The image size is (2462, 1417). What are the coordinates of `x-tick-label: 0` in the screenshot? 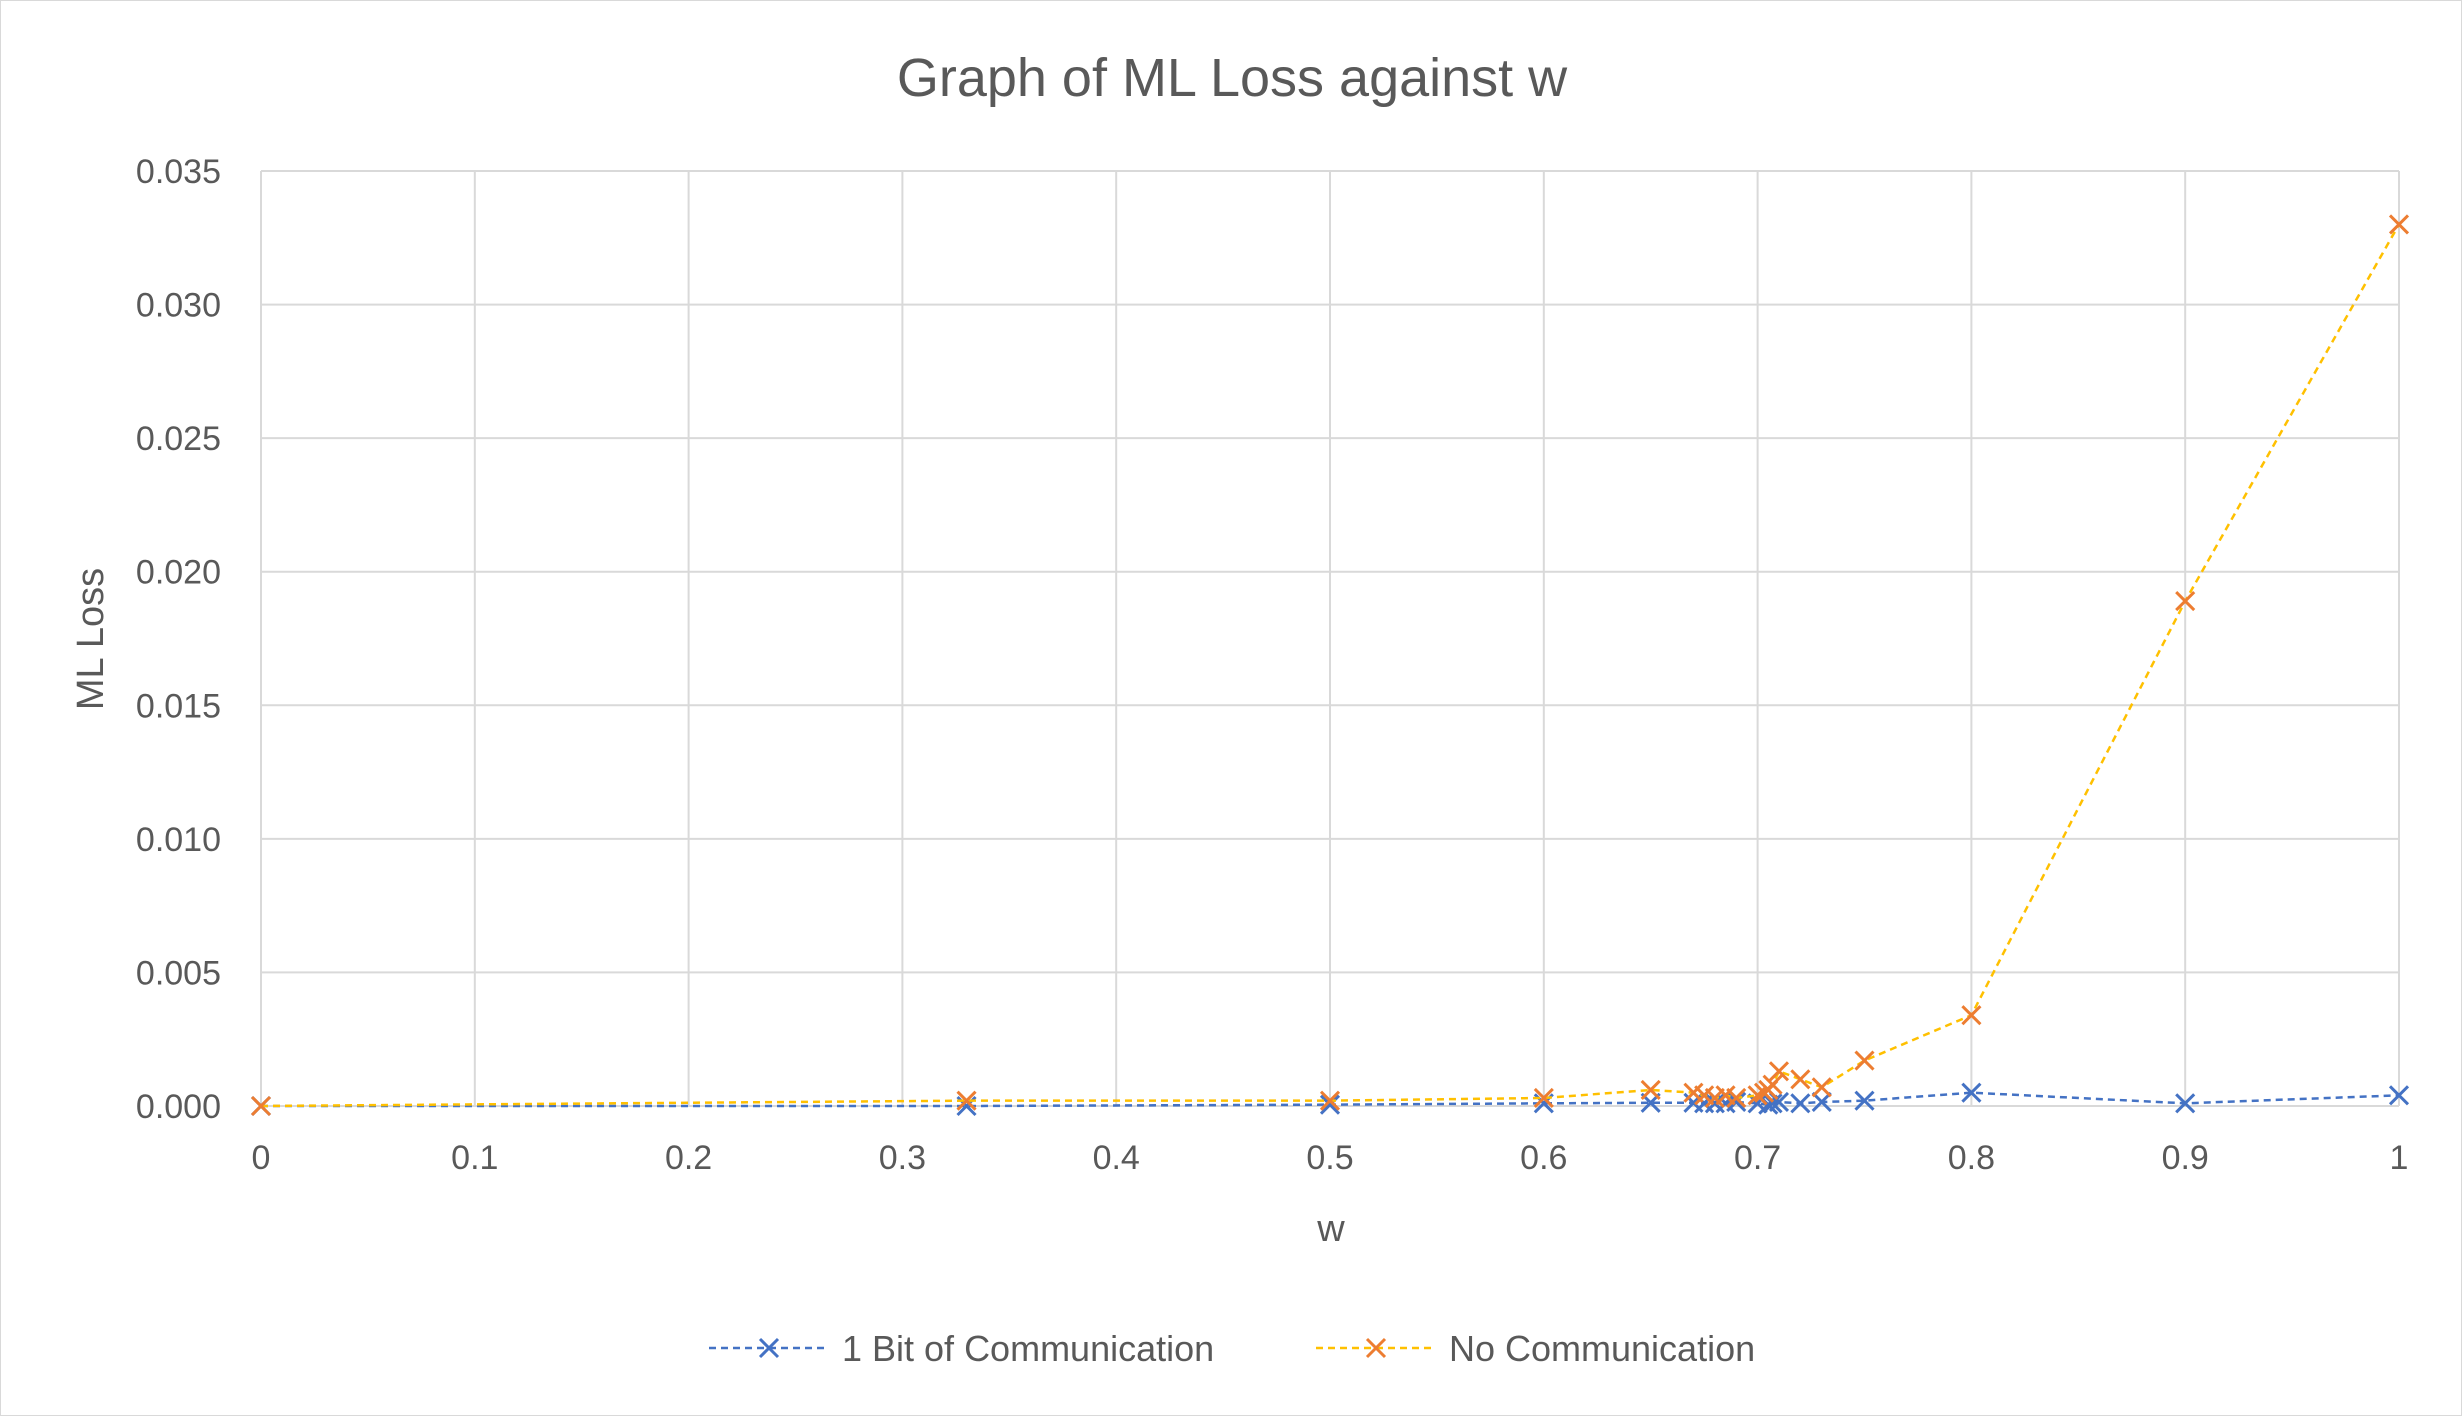 It's located at (261, 1158).